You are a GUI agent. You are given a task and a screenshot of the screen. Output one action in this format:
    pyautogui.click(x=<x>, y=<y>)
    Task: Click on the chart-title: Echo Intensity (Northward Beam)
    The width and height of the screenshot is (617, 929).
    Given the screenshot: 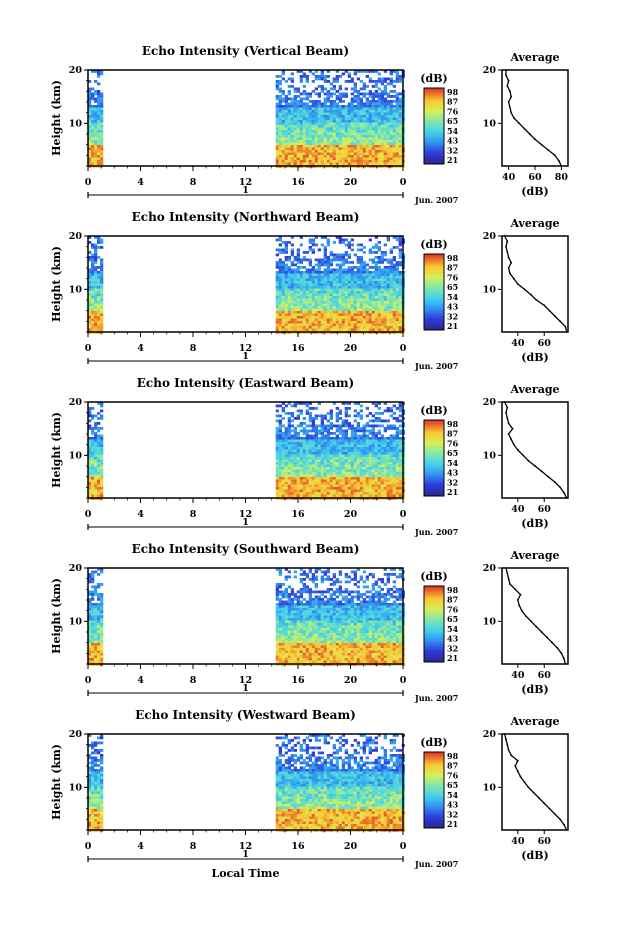 What is the action you would take?
    pyautogui.click(x=246, y=217)
    